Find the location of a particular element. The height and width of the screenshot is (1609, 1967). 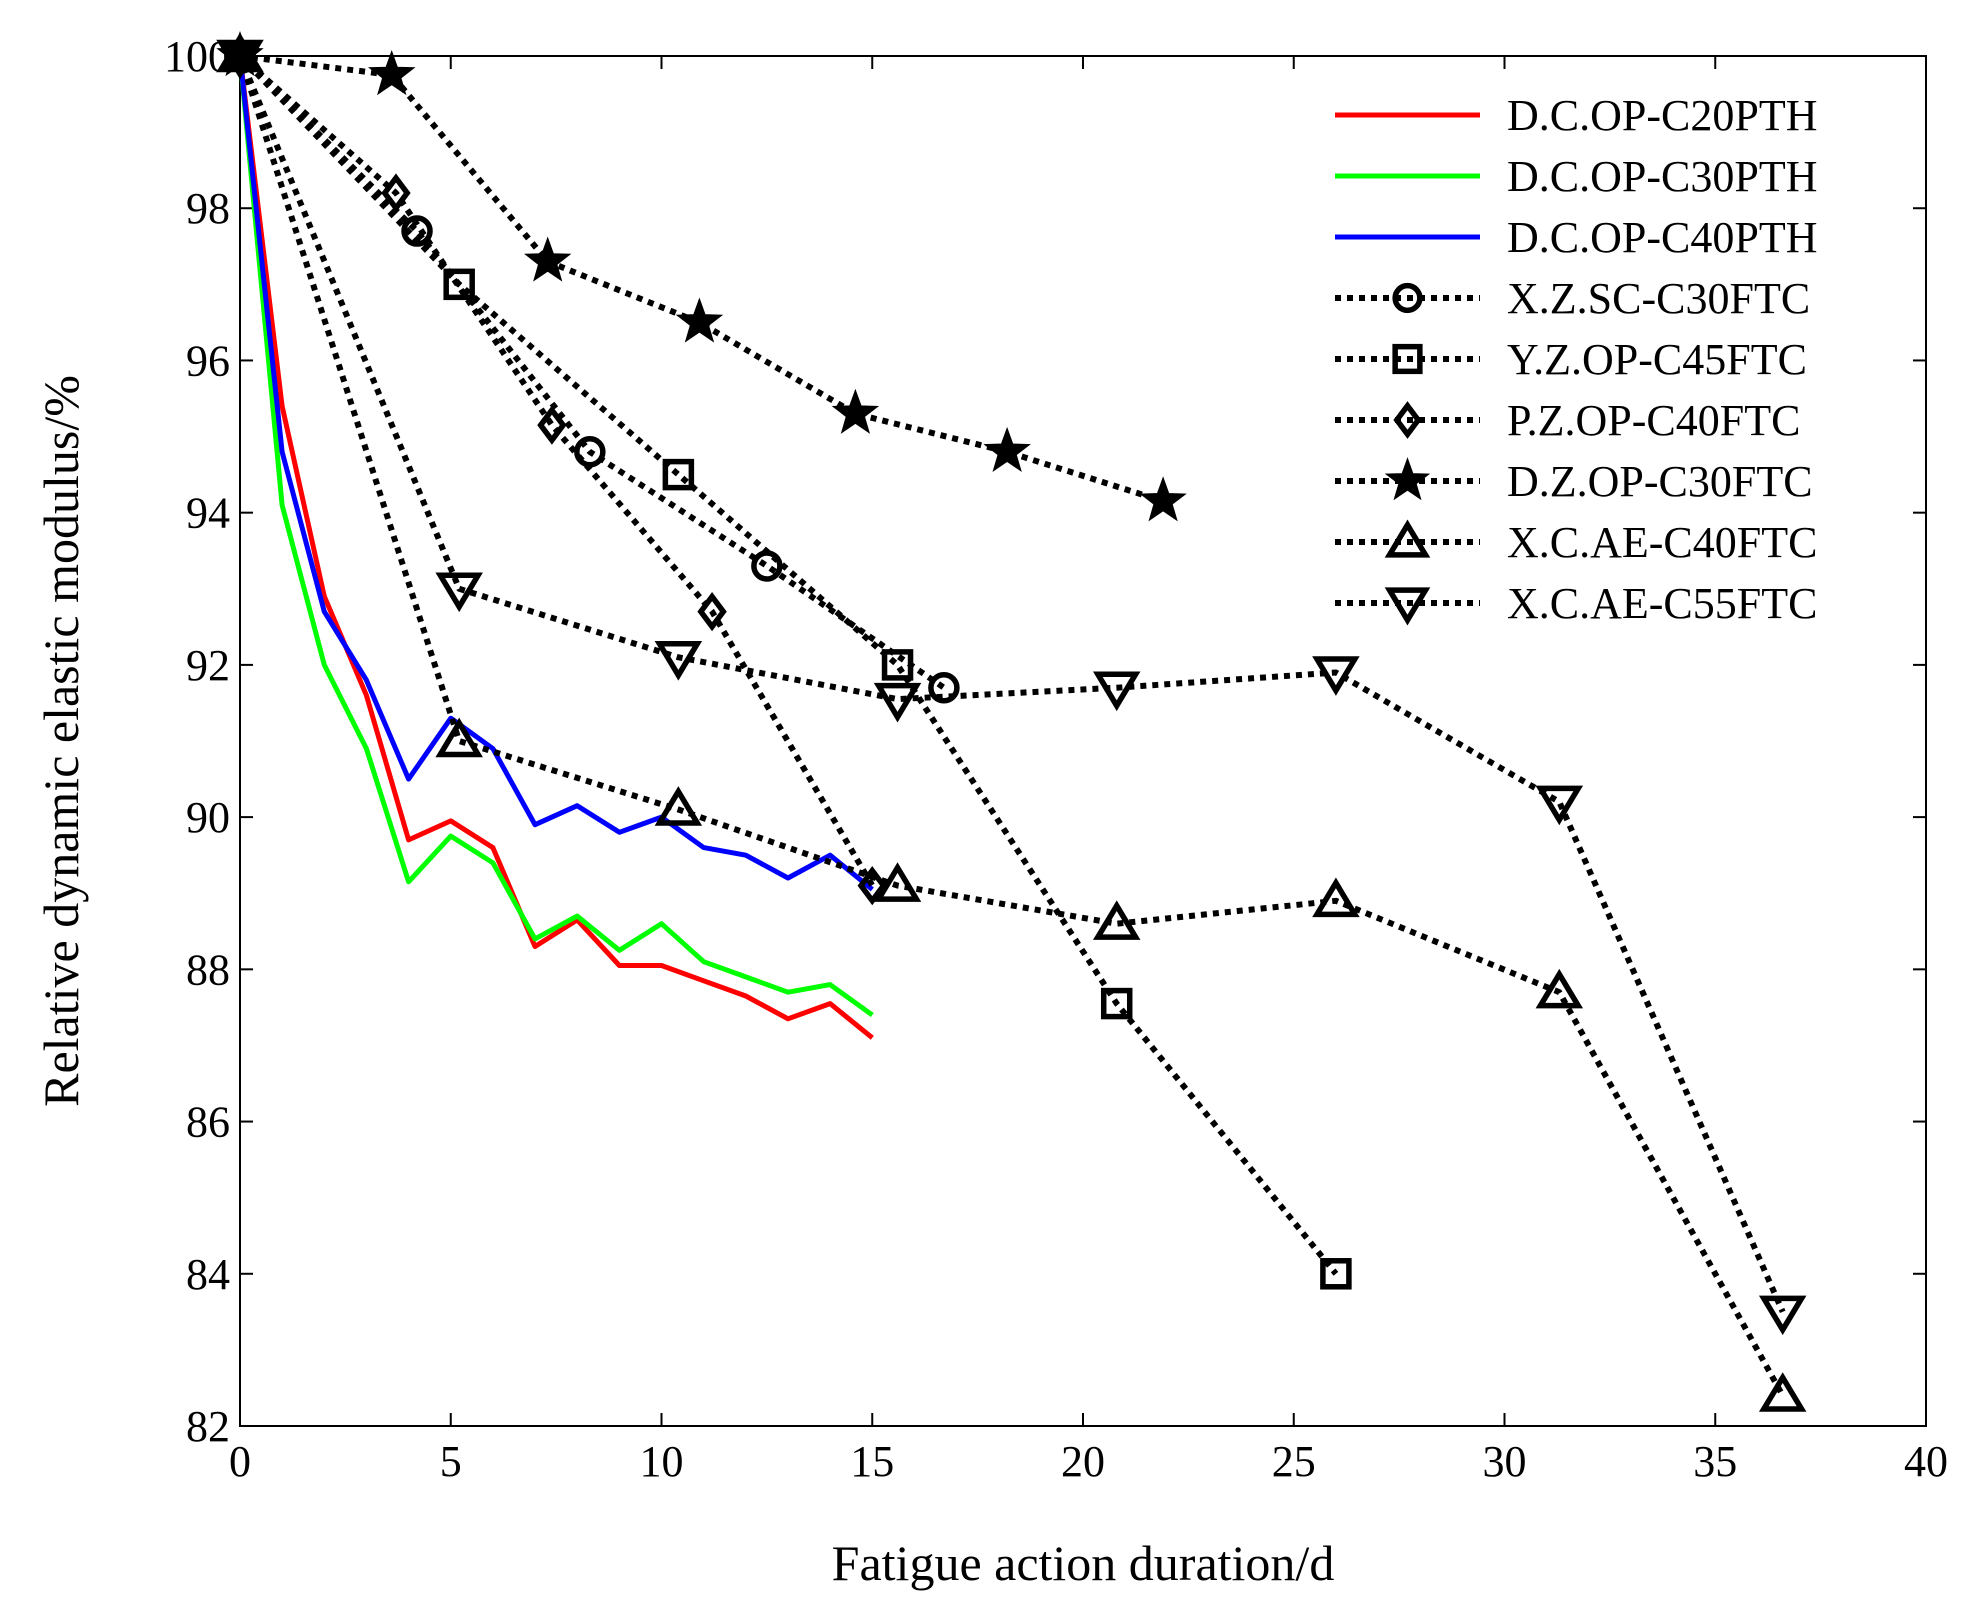

y-tick-label: 98 is located at coordinates (208, 208).